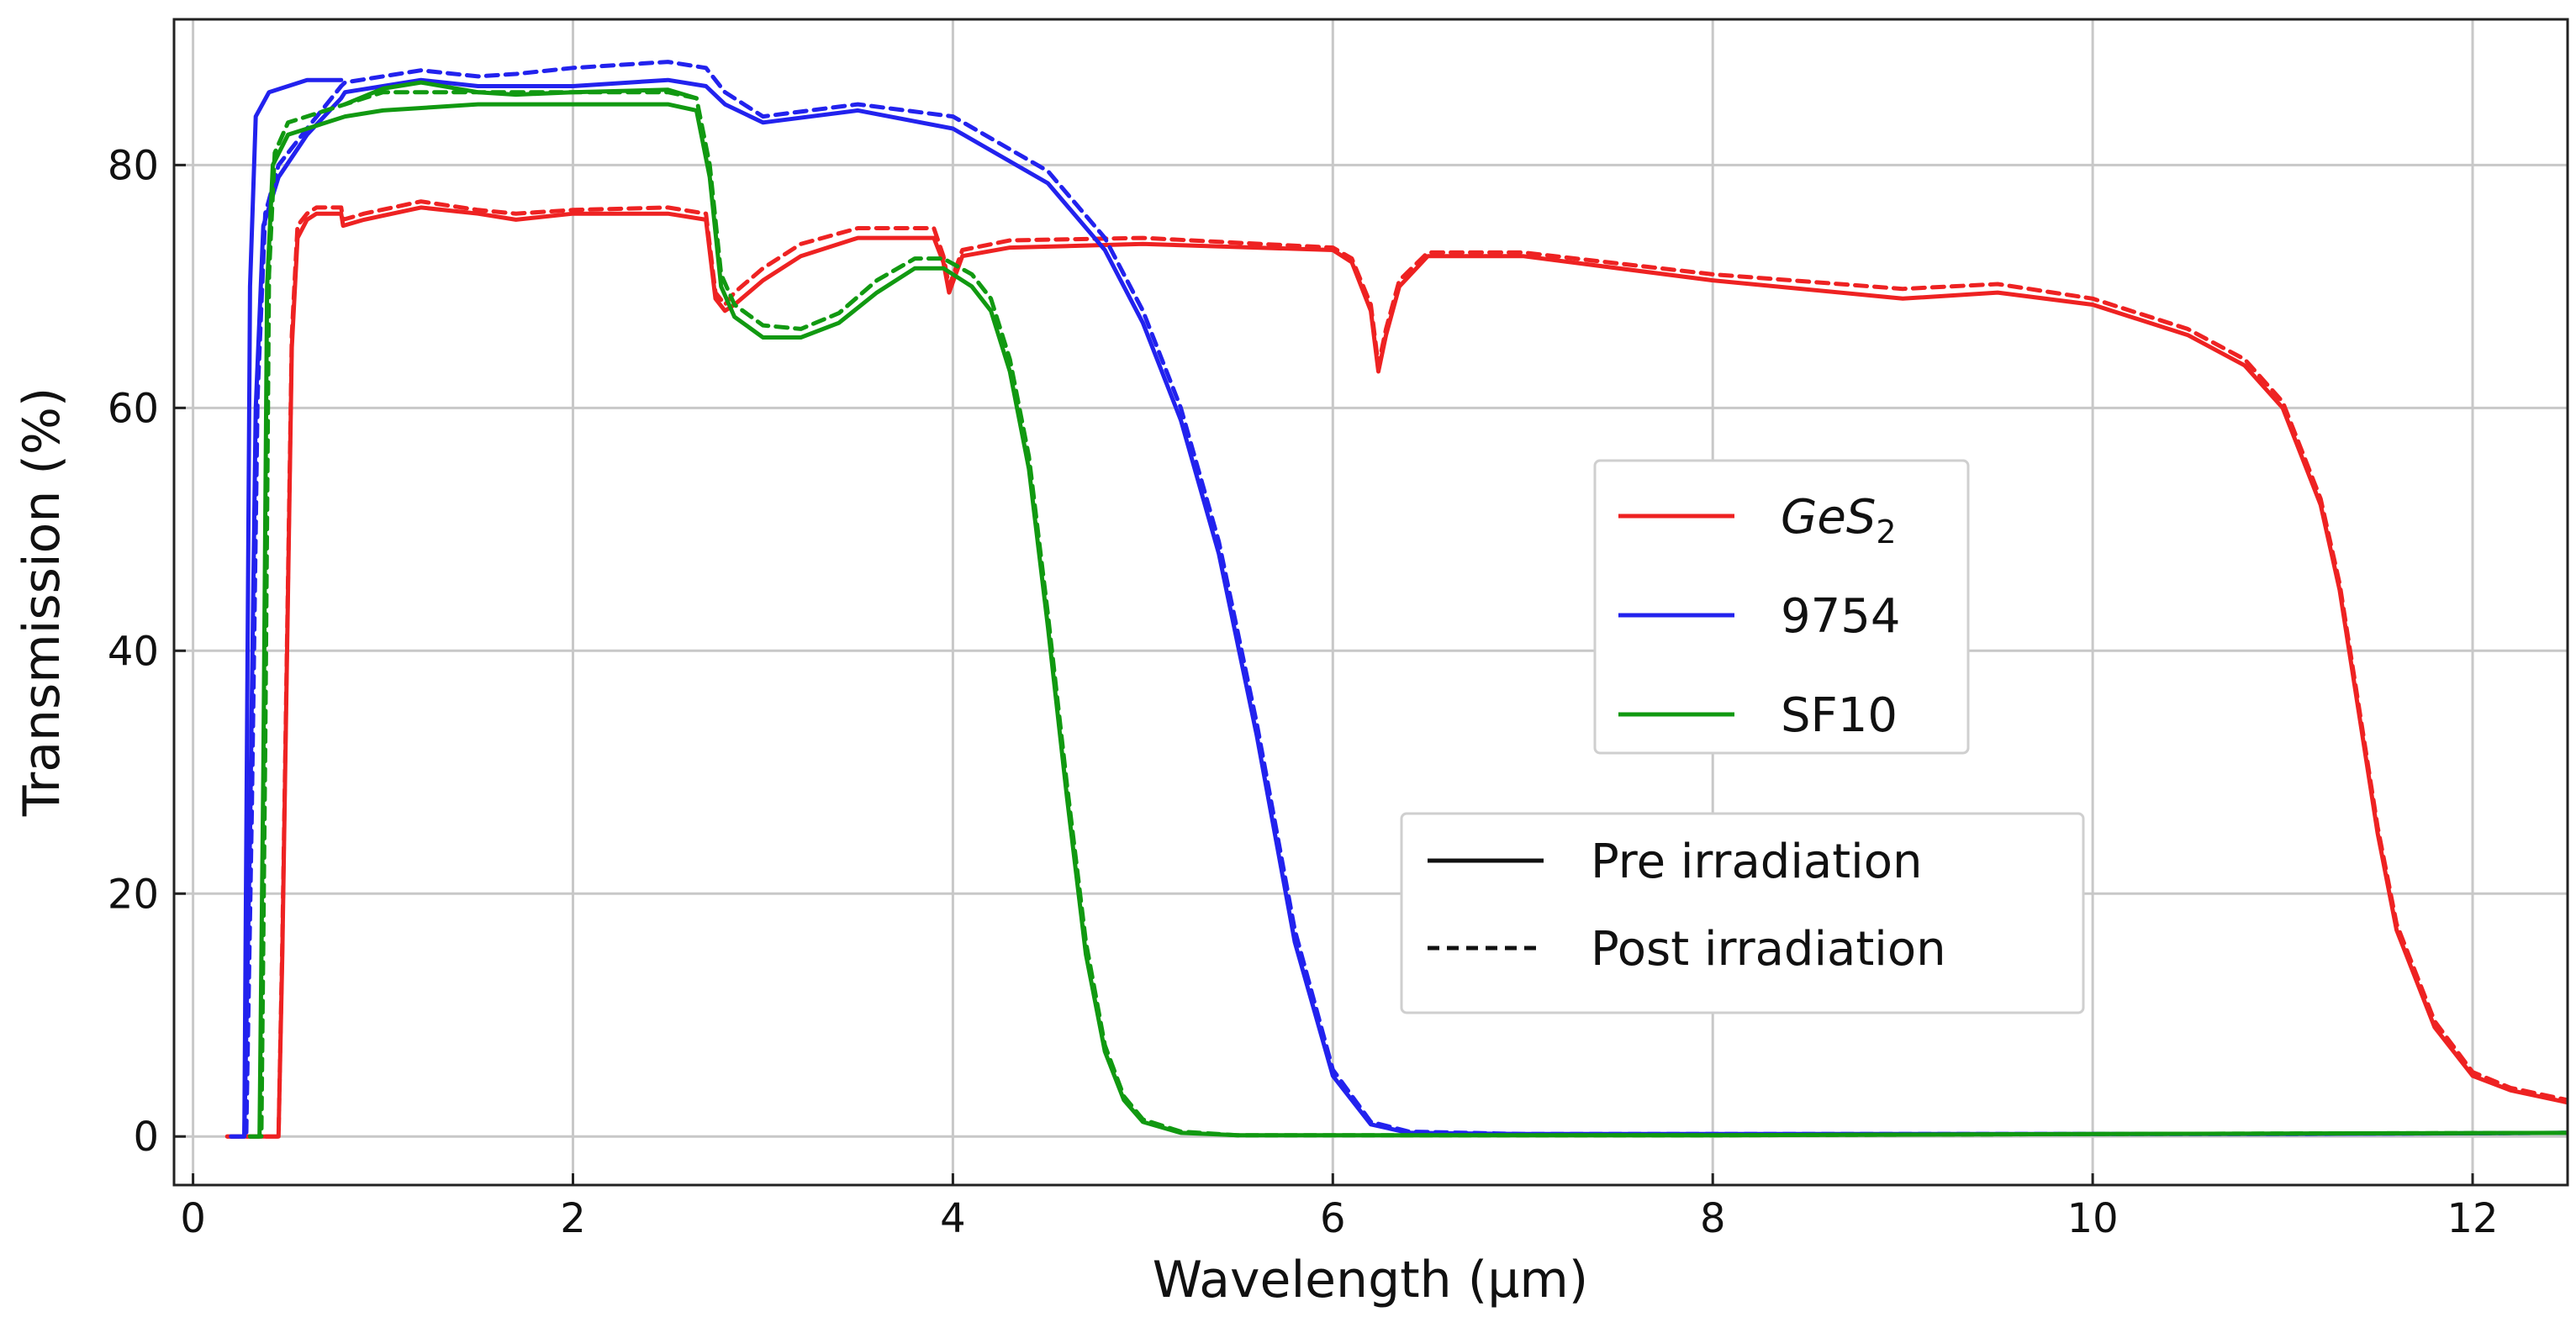 The image size is (2576, 1317). Describe the element at coordinates (1713, 1218) in the screenshot. I see `x-tick-label: 8` at that location.